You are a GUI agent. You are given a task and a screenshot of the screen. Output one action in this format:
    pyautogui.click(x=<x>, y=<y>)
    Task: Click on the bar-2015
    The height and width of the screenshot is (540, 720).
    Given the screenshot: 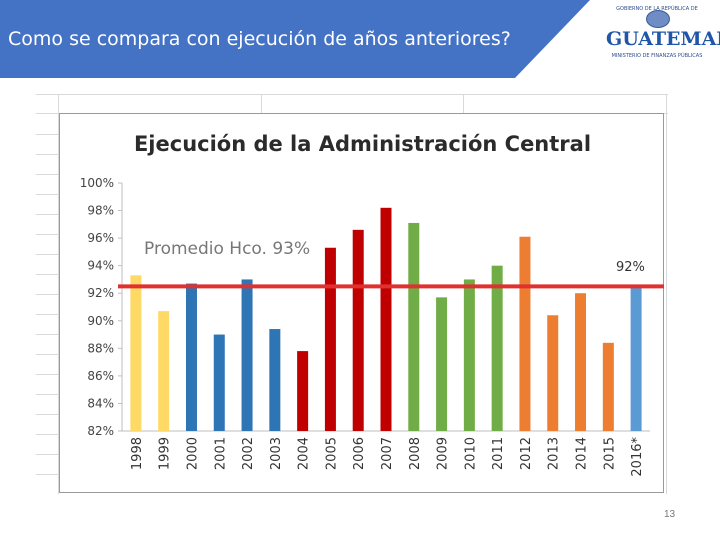 What is the action you would take?
    pyautogui.click(x=608, y=386)
    